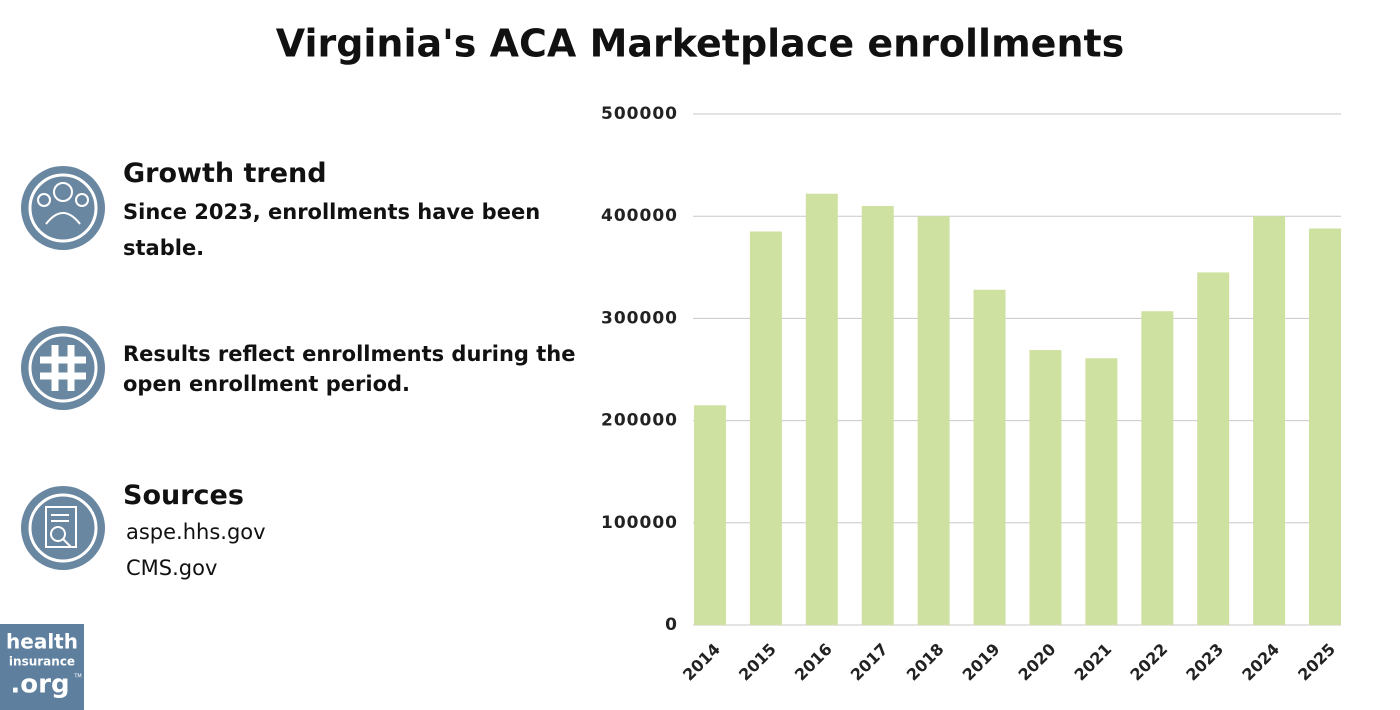 The image size is (1400, 710). Describe the element at coordinates (63, 208) in the screenshot. I see `icon-people` at that location.